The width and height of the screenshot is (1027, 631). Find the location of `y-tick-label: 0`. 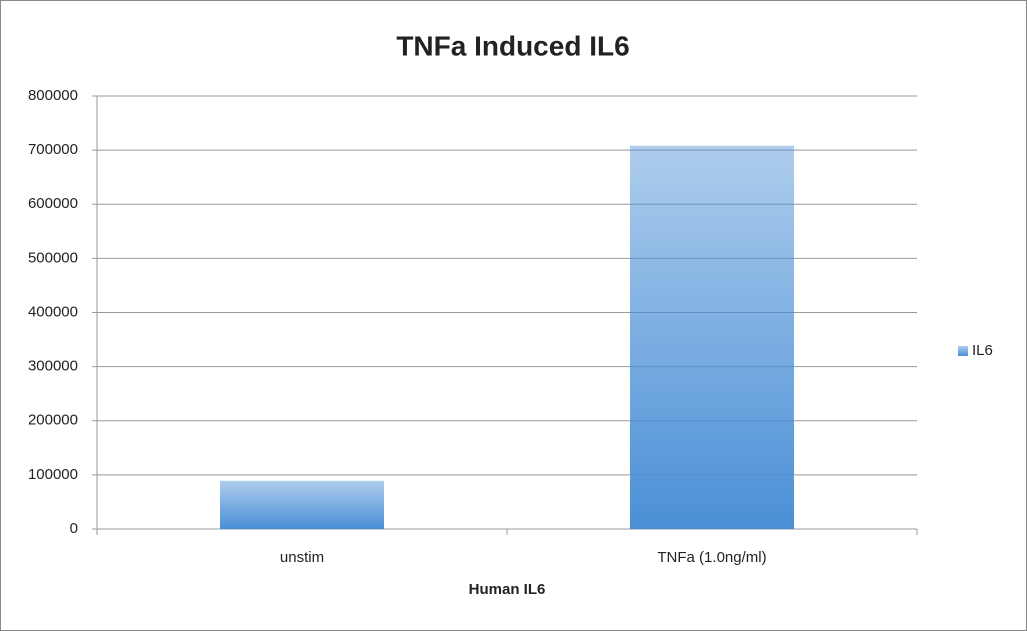

y-tick-label: 0 is located at coordinates (74, 528).